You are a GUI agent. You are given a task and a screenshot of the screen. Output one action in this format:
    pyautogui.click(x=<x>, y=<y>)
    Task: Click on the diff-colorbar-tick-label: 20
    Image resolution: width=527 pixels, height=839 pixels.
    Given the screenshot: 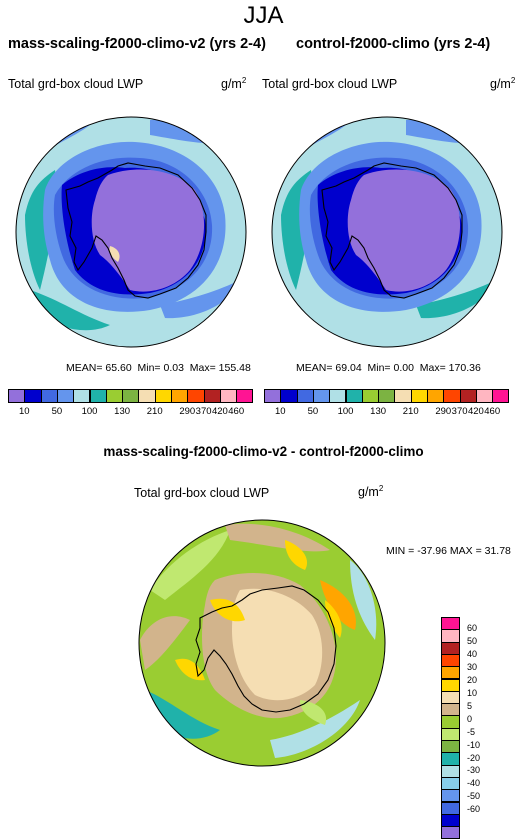 What is the action you would take?
    pyautogui.click(x=472, y=679)
    